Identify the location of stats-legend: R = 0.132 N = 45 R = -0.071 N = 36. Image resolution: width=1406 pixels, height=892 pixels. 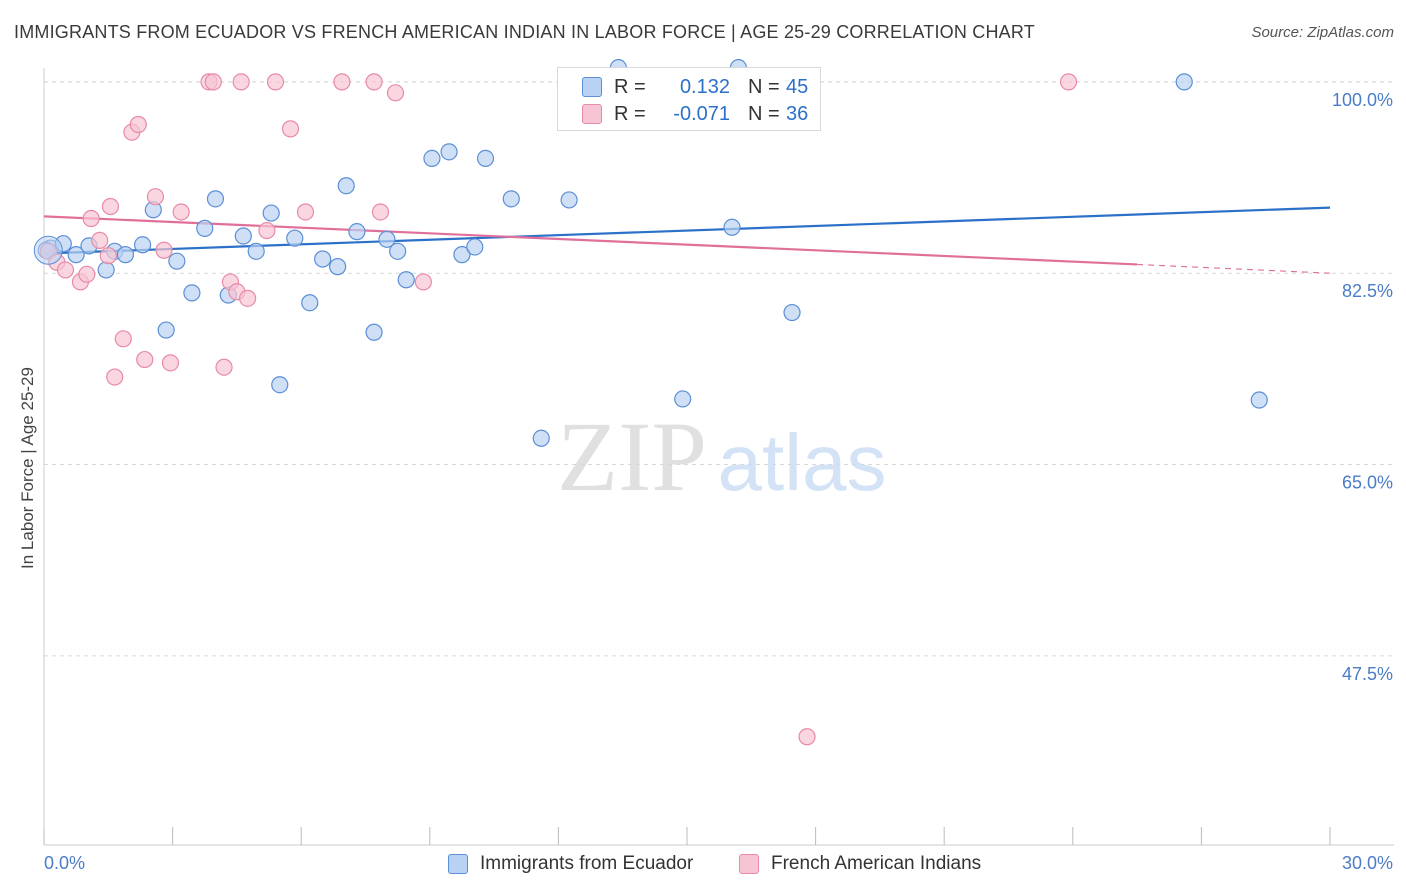
(689, 99).